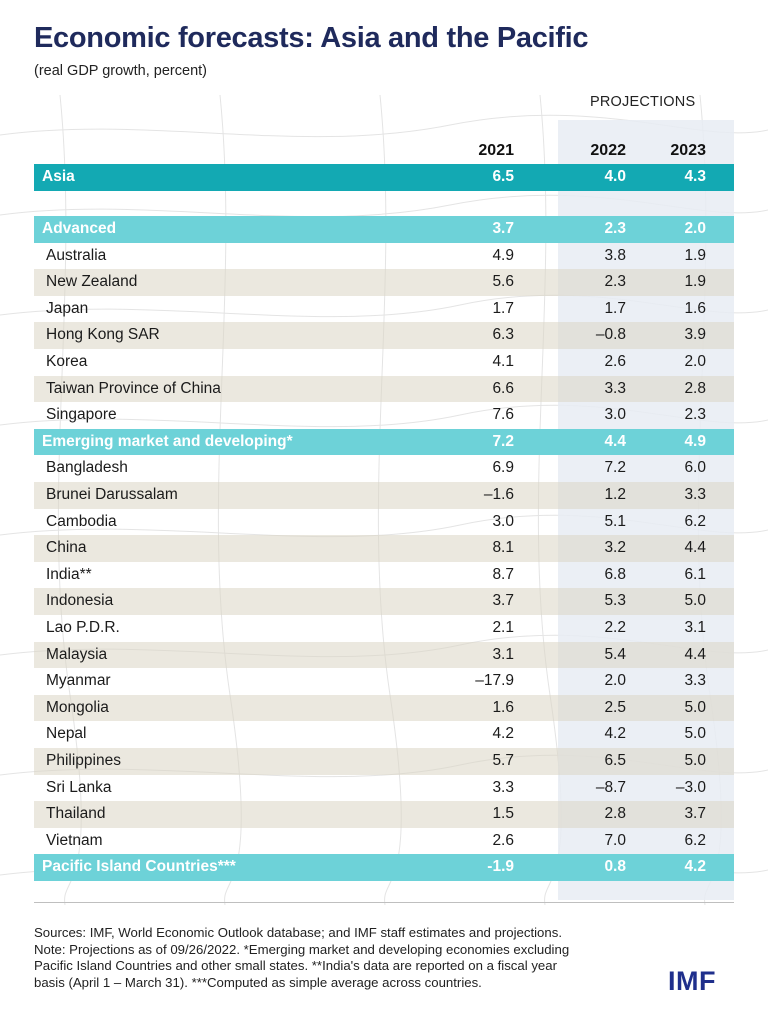  I want to click on cell-value-2023: 4.2, so click(695, 867).